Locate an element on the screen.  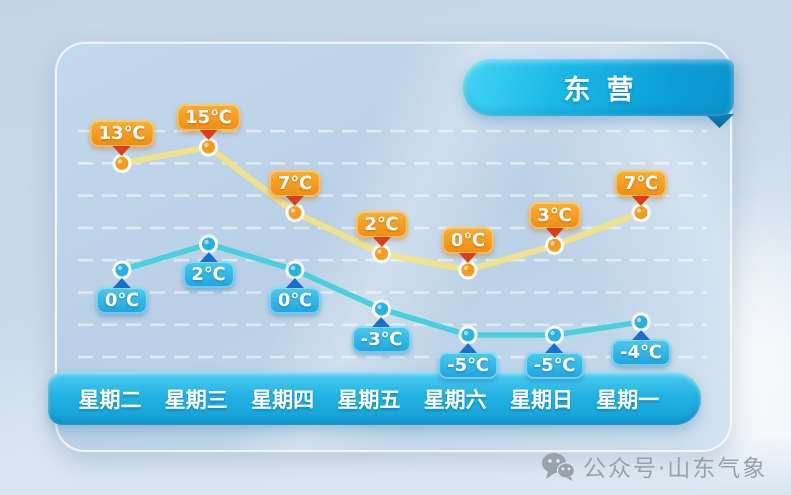
footer-text: 公众号·山东气象 is located at coordinates (675, 469).